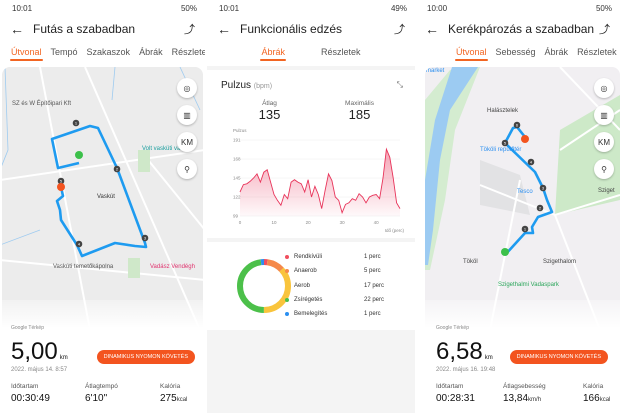 The image size is (620, 413). Describe the element at coordinates (237, 159) in the screenshot. I see `y-tick-label: 168` at that location.